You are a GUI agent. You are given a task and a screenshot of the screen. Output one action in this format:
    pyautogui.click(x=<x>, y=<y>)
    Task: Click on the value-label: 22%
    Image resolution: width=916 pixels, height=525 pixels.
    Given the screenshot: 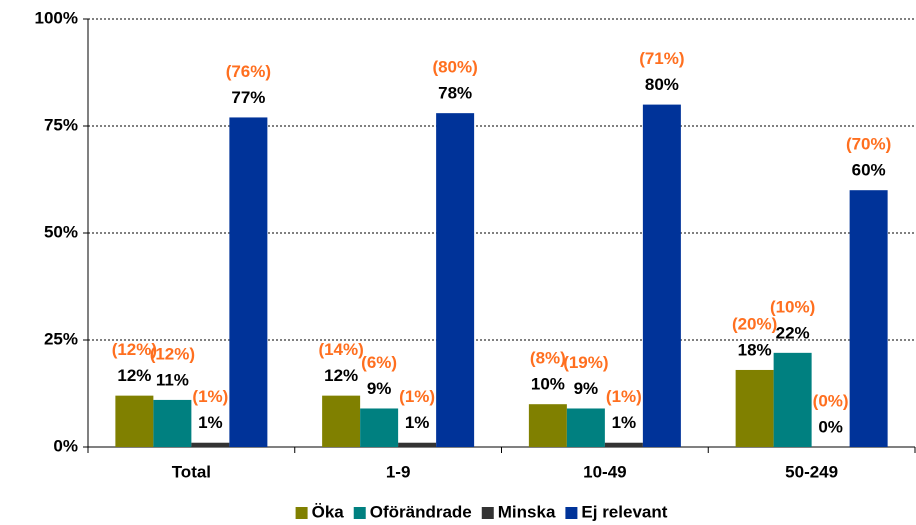 What is the action you would take?
    pyautogui.click(x=793, y=332)
    